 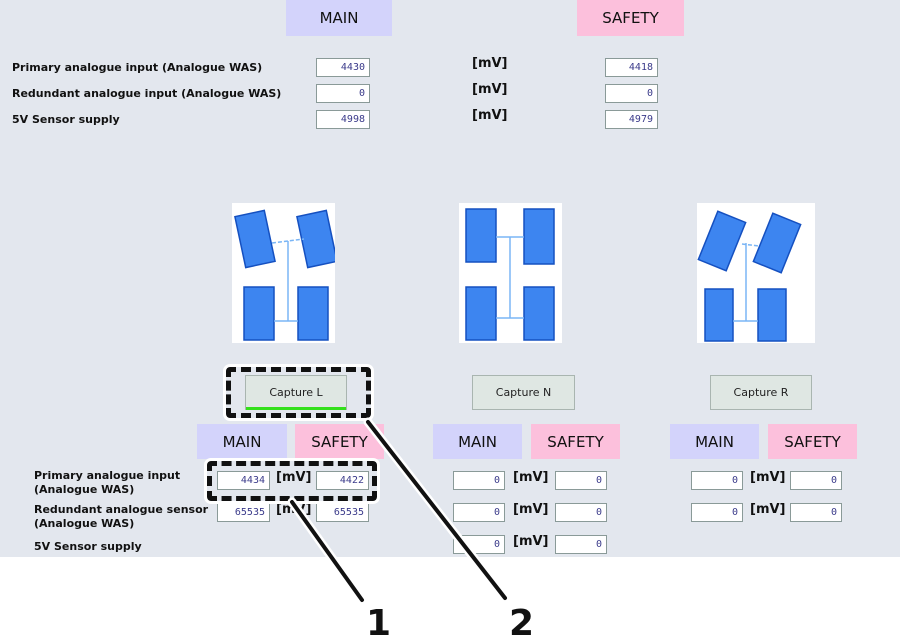 I want to click on capture-neutral-button: Capture N, so click(x=523, y=392).